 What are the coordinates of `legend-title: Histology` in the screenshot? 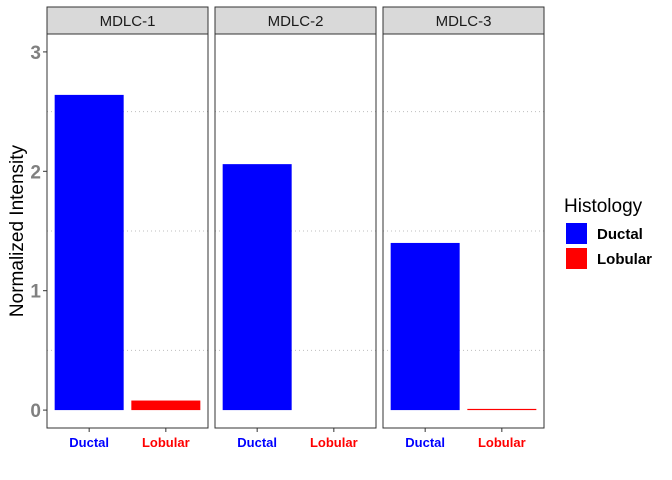 It's located at (603, 206).